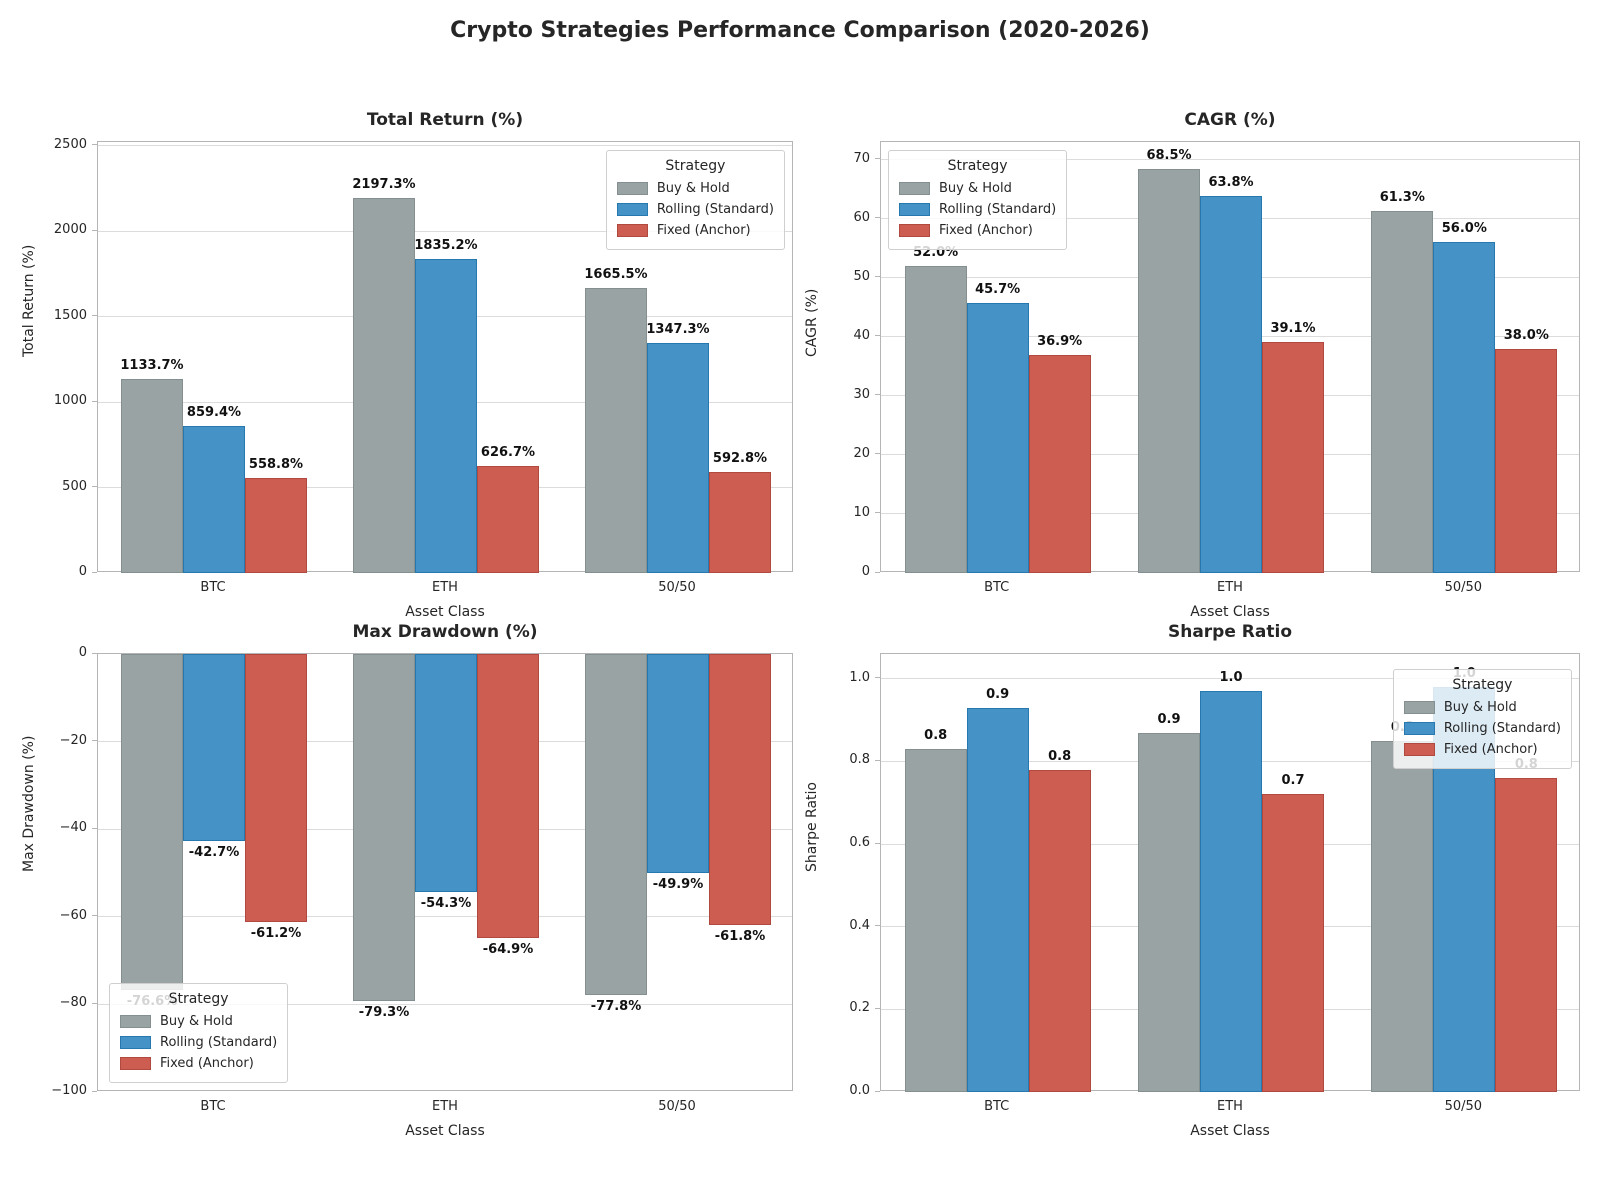 The height and width of the screenshot is (1200, 1600). What do you see at coordinates (1059, 464) in the screenshot?
I see `bar-fixed-anchor-btc` at bounding box center [1059, 464].